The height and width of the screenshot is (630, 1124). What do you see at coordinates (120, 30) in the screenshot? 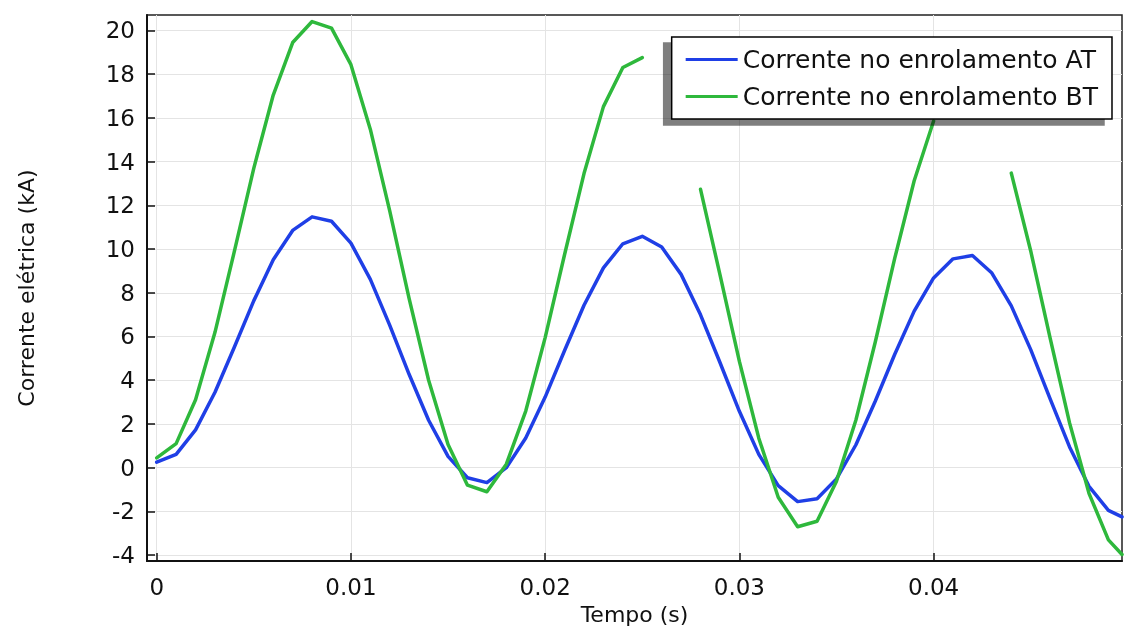
I see `y-tick-label: 20` at bounding box center [120, 30].